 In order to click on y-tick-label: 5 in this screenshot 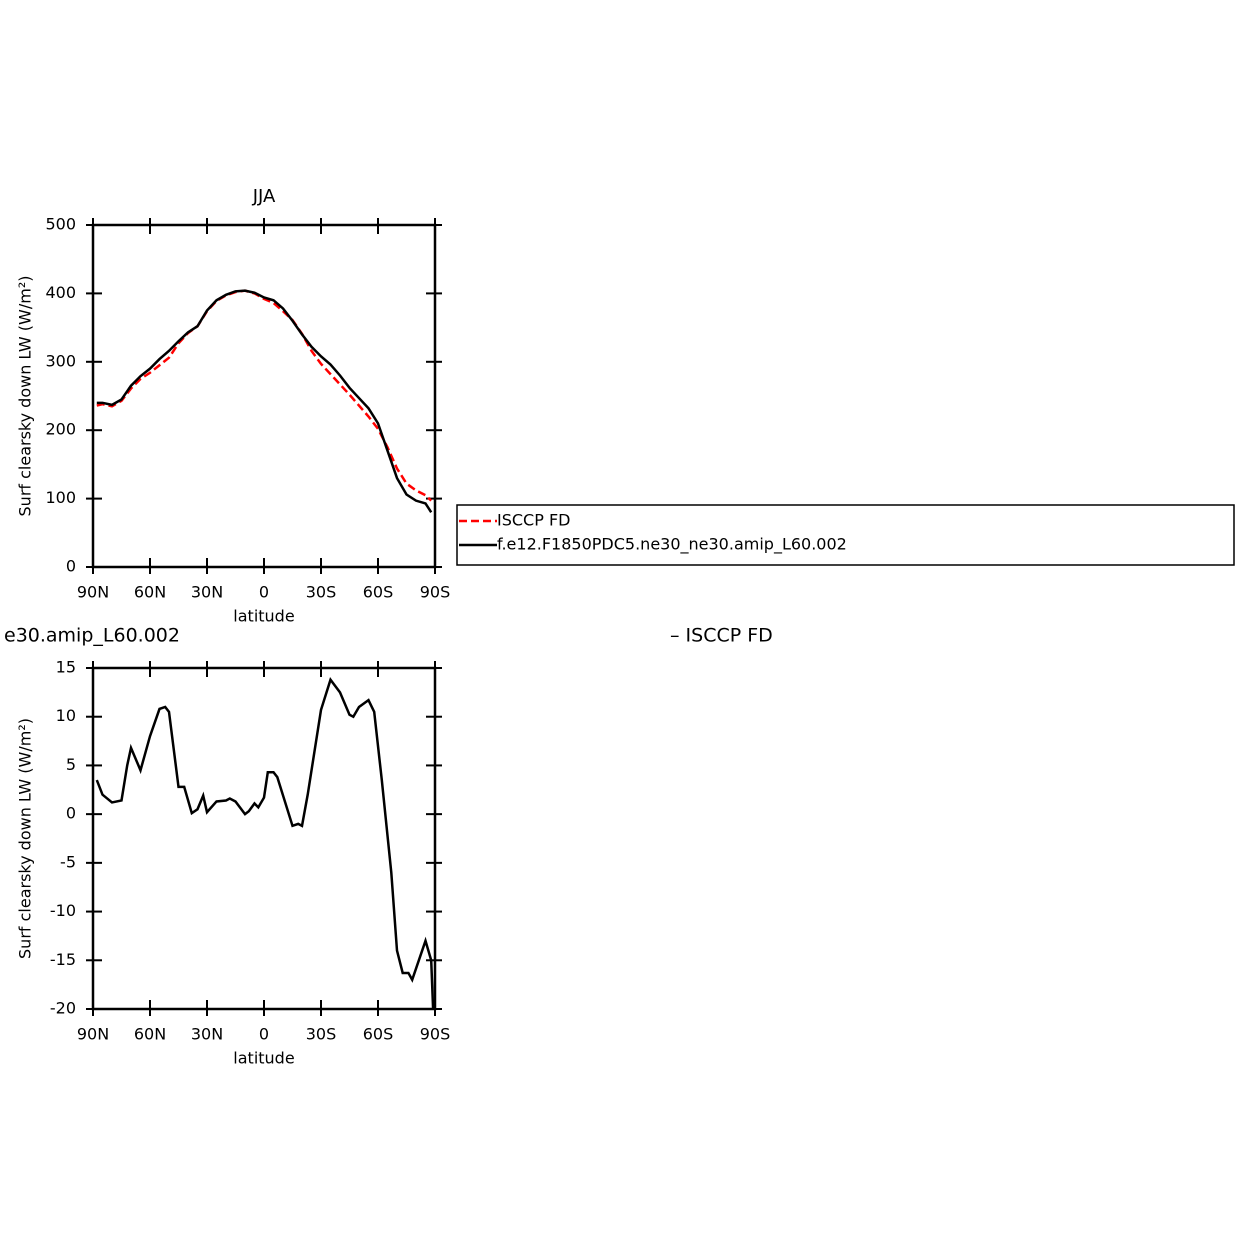, I will do `click(71, 764)`.